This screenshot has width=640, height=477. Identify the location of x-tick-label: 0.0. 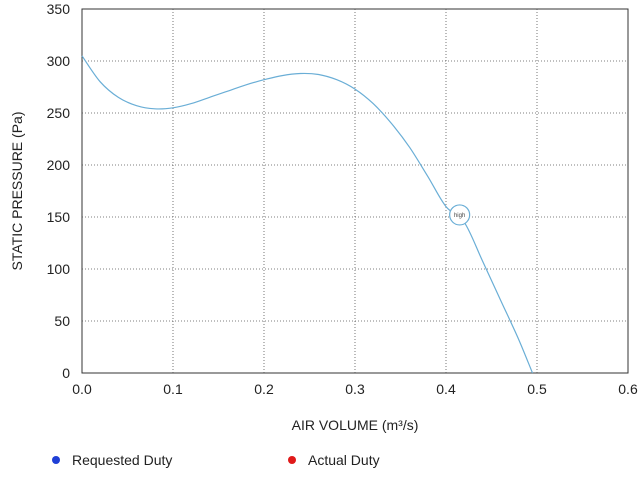
(82, 389).